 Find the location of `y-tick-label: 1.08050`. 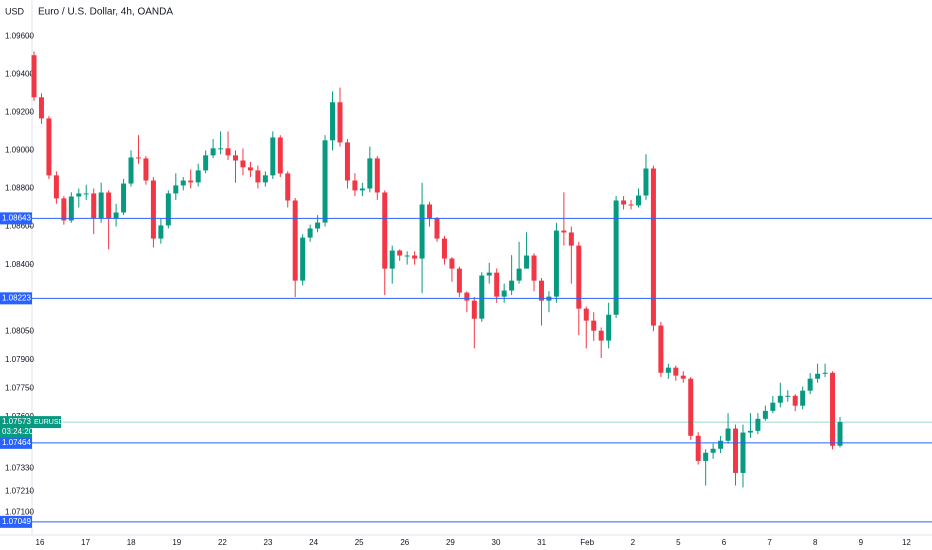

y-tick-label: 1.08050 is located at coordinates (19, 330).